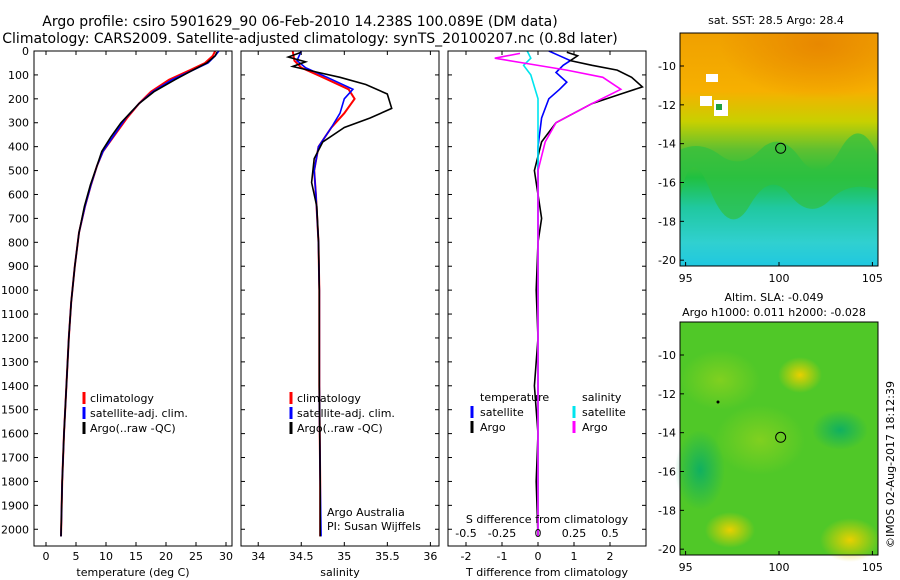  I want to click on x-tick-label: 34, so click(258, 556).